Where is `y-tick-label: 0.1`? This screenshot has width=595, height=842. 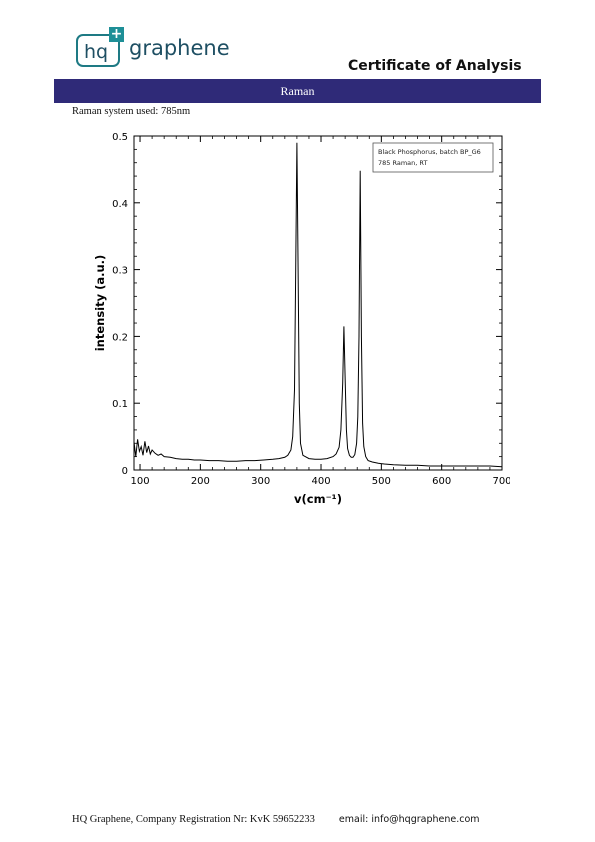 y-tick-label: 0.1 is located at coordinates (120, 404).